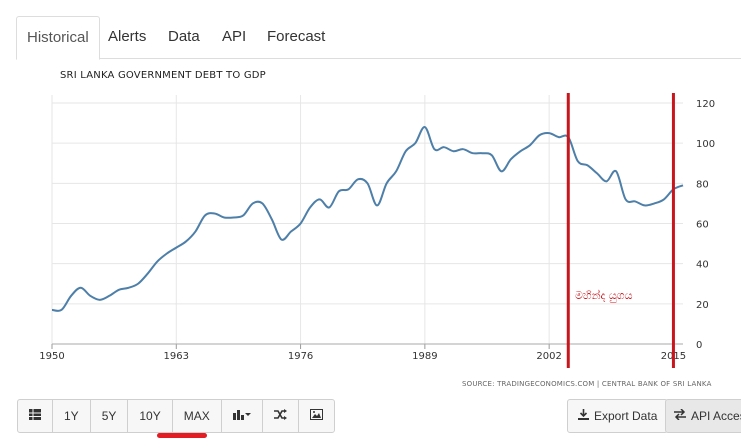  What do you see at coordinates (163, 75) in the screenshot?
I see `chart-title: SRI LANKA GOVERNMENT DEBT TO GDP` at bounding box center [163, 75].